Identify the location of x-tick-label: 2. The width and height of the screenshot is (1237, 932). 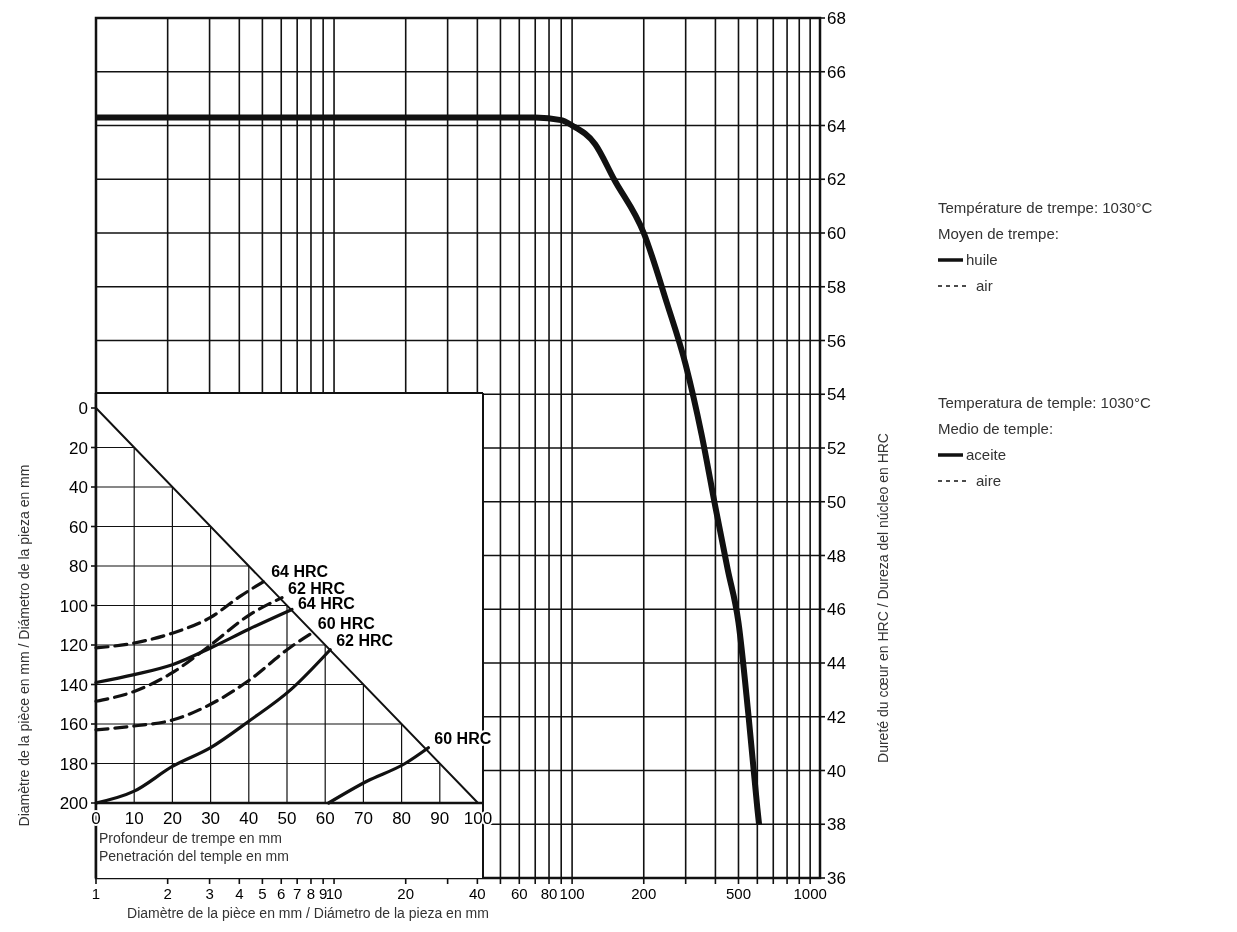
(167, 893).